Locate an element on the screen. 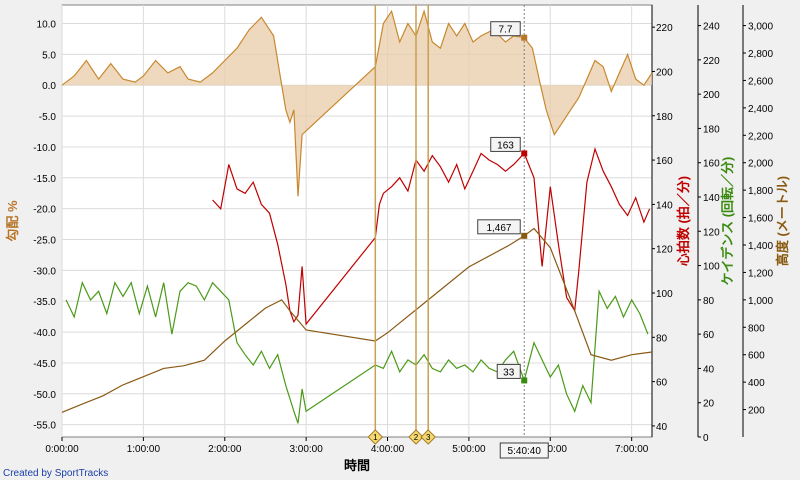 The height and width of the screenshot is (480, 800). cadence-tick-label: 160 is located at coordinates (711, 164).